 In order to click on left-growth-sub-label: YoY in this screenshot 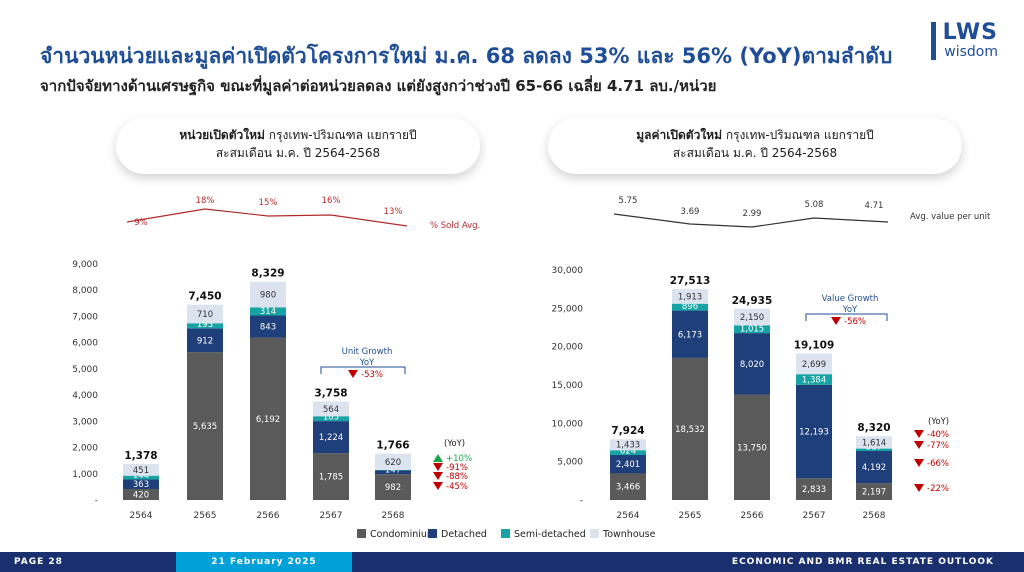, I will do `click(367, 363)`.